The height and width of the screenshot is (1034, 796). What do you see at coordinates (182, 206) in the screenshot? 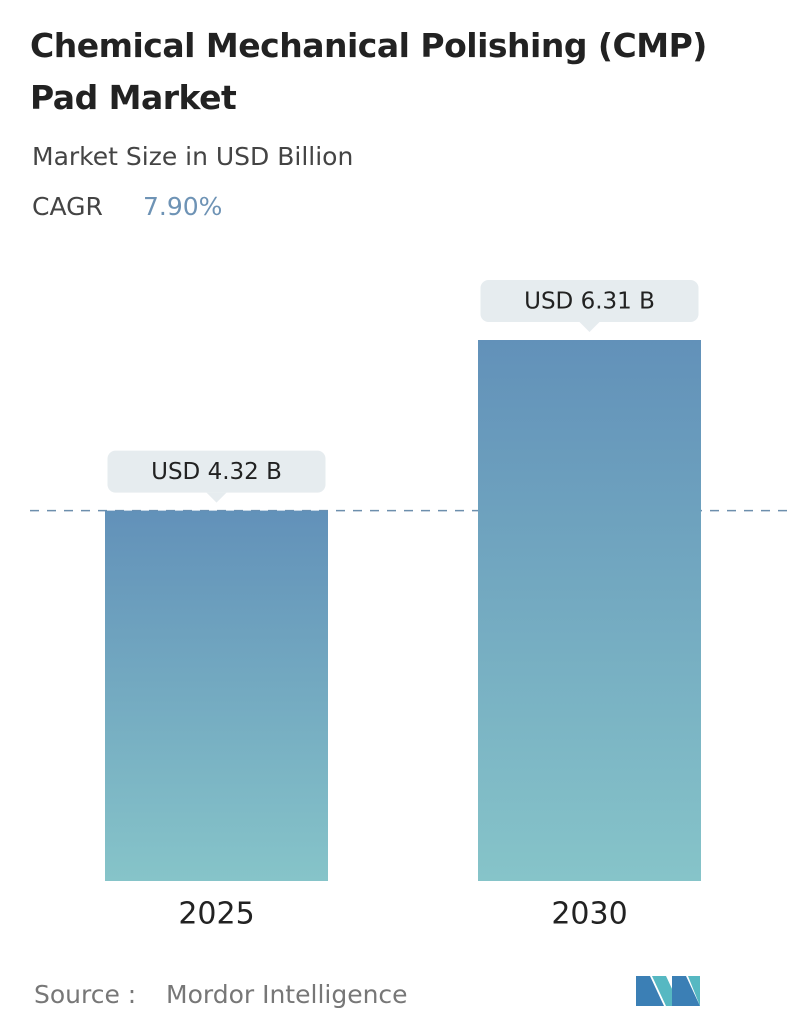
I see `cagr-value: 7.90%` at bounding box center [182, 206].